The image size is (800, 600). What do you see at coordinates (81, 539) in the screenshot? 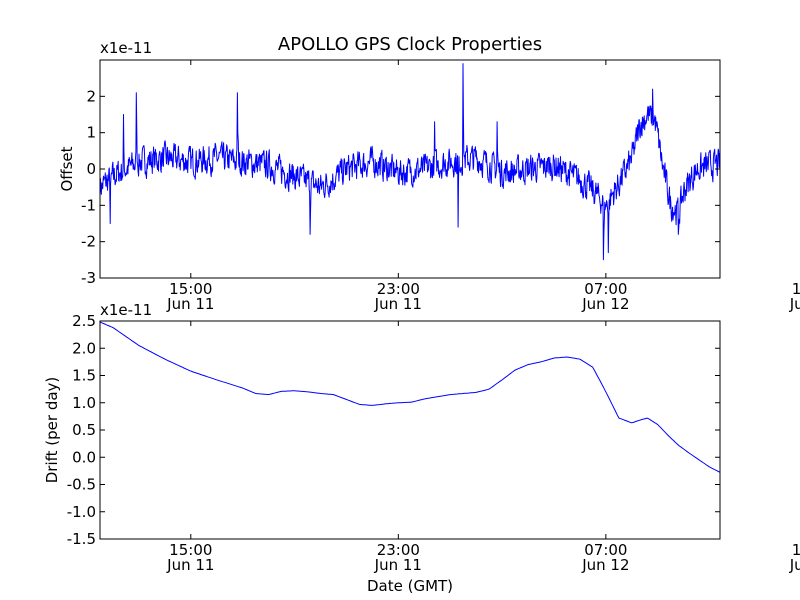
I see `drift-y-tick-label: -1.5` at bounding box center [81, 539].